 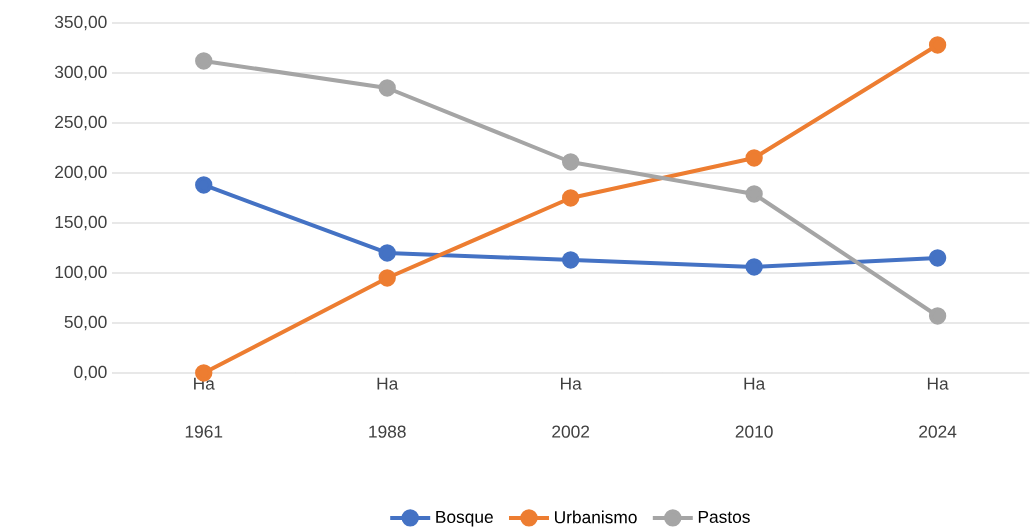 I want to click on category-label: Ha 2024, so click(x=938, y=407).